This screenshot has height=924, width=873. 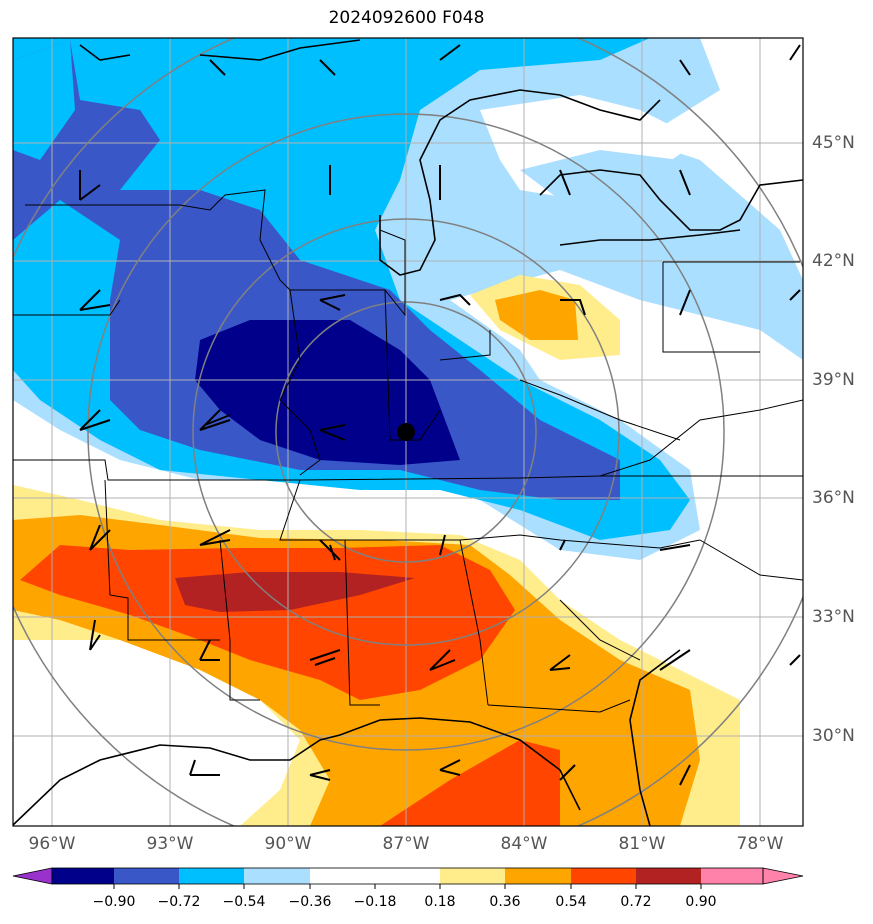 What do you see at coordinates (701, 902) in the screenshot?
I see `colorbar-tick-label: 0.90` at bounding box center [701, 902].